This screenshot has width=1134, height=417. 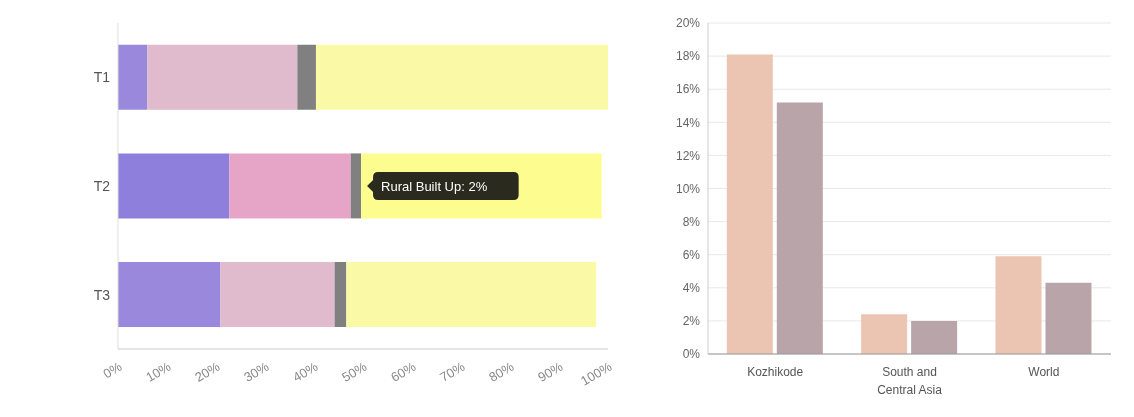 What do you see at coordinates (158, 371) in the screenshot?
I see `x-tick-label: 10%` at bounding box center [158, 371].